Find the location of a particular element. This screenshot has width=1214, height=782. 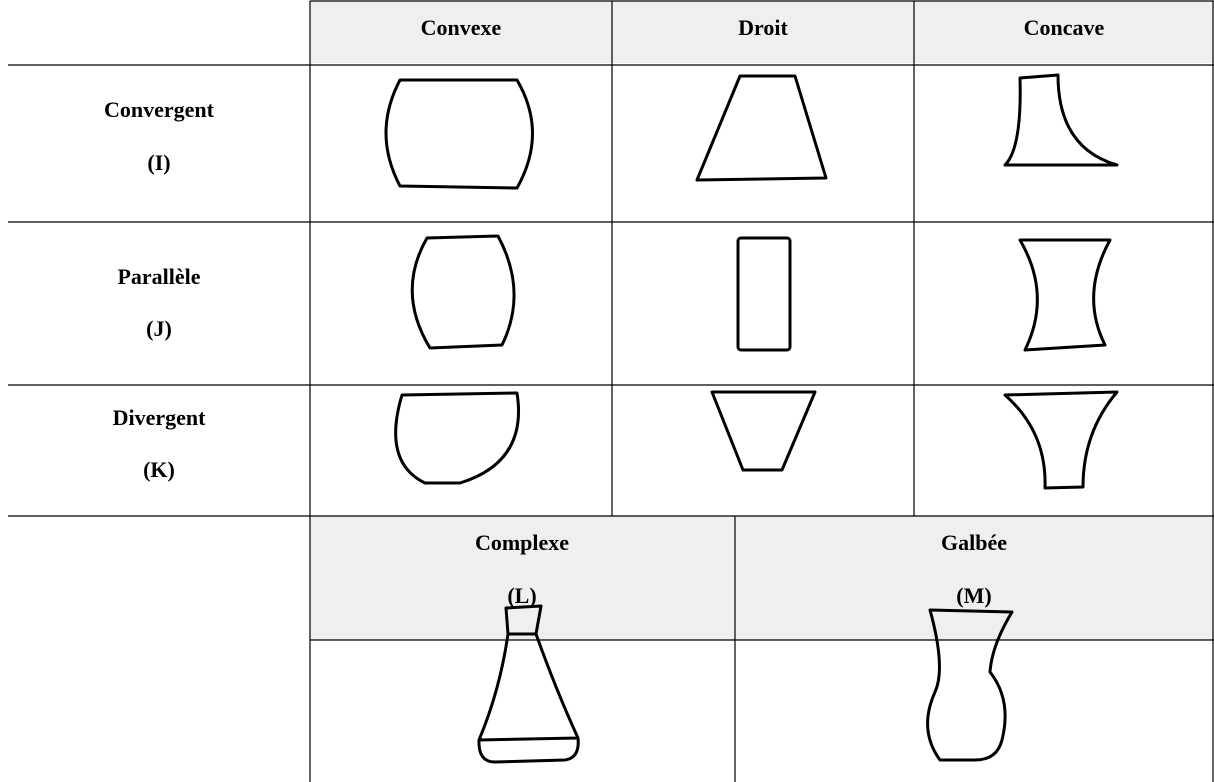

column-header: Concave is located at coordinates (1064, 27).